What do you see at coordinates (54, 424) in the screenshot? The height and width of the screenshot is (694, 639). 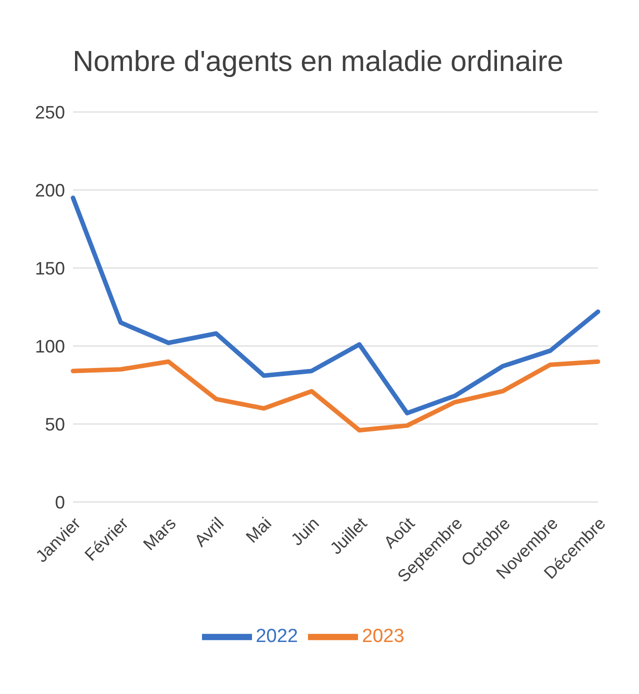 I see `y-tick-label: 50` at bounding box center [54, 424].